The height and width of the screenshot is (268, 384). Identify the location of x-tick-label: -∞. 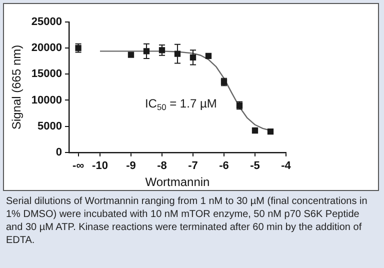
(78, 166).